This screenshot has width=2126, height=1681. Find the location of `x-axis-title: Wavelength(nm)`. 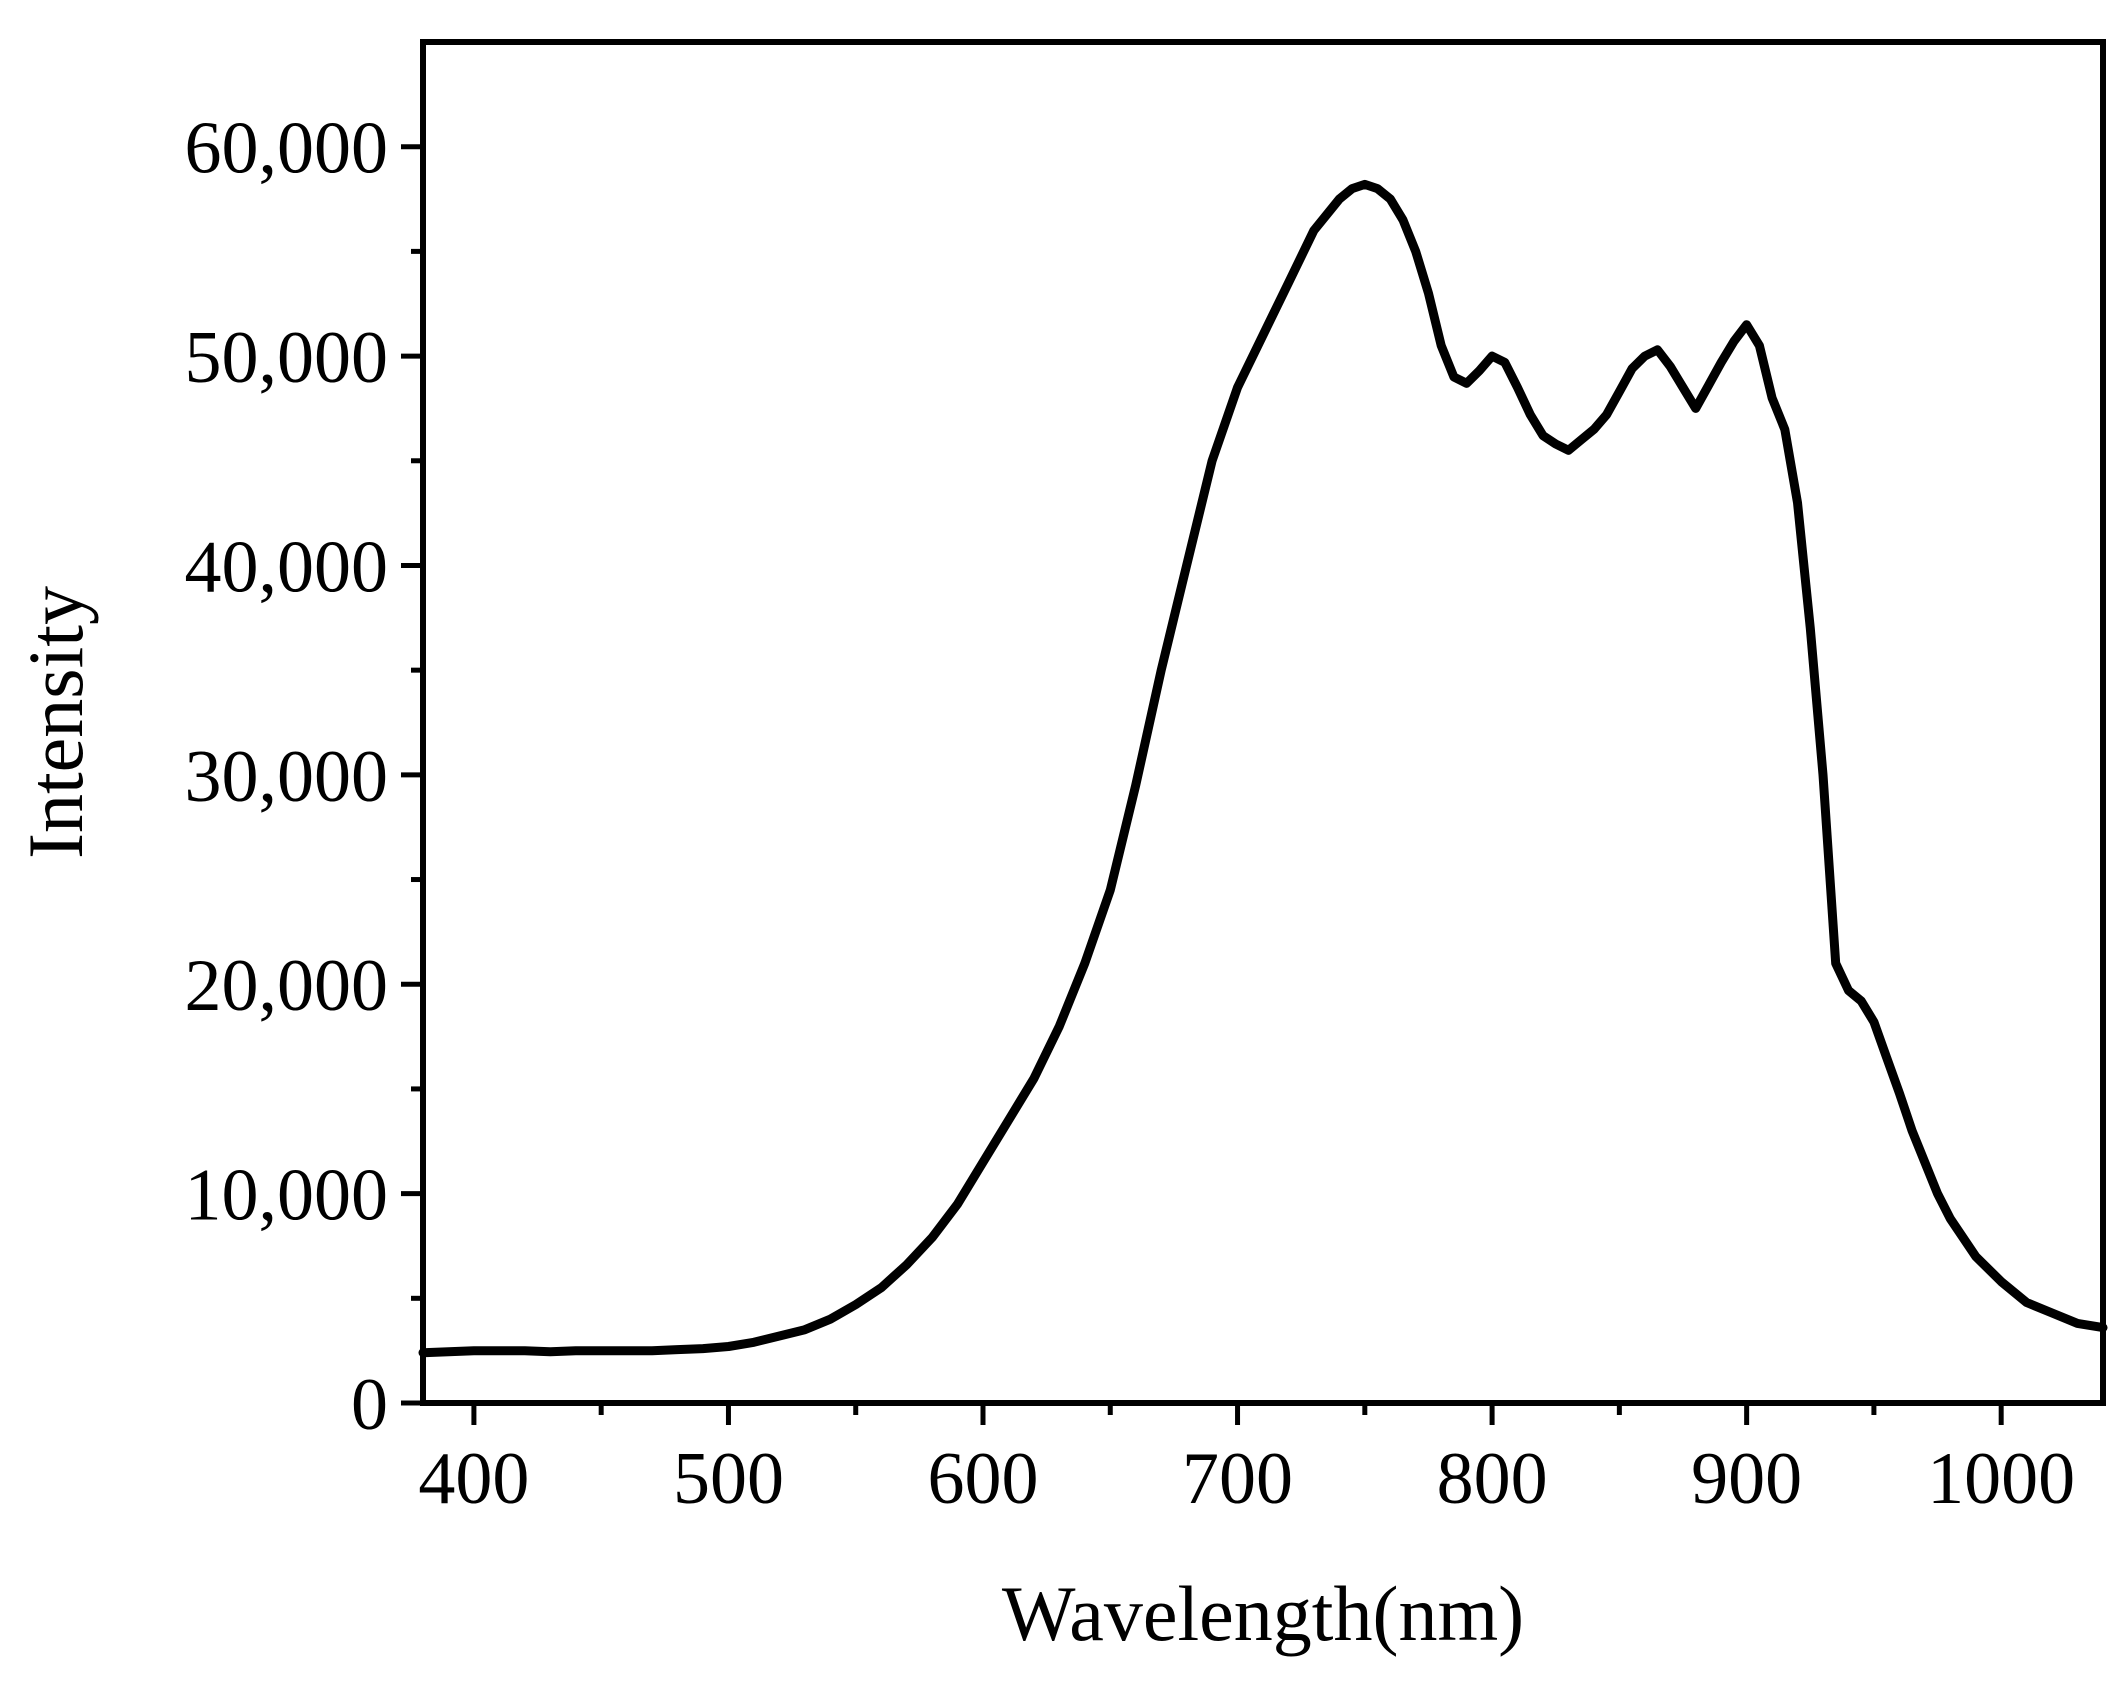

x-axis-title: Wavelength(nm) is located at coordinates (1263, 1613).